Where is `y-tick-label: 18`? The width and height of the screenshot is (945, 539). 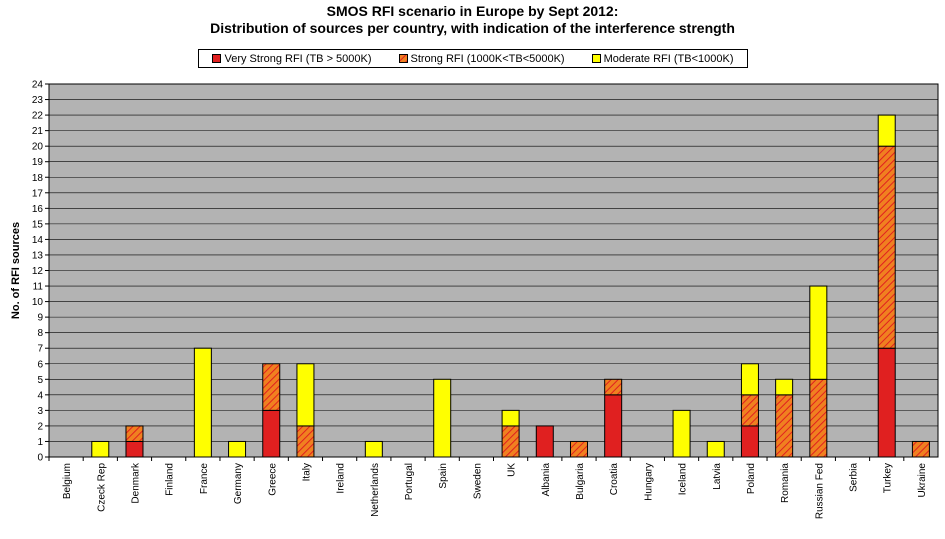
y-tick-label: 18 is located at coordinates (38, 178).